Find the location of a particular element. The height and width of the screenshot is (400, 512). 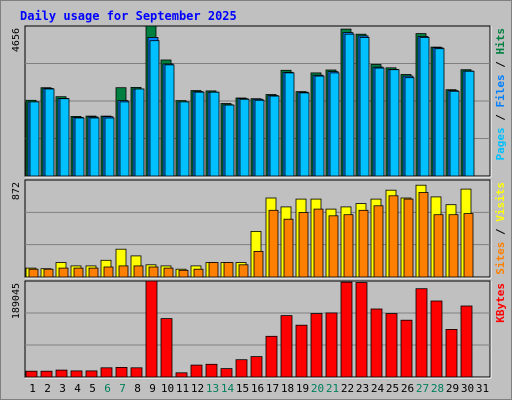

x-tick-label: 28 is located at coordinates (437, 388).